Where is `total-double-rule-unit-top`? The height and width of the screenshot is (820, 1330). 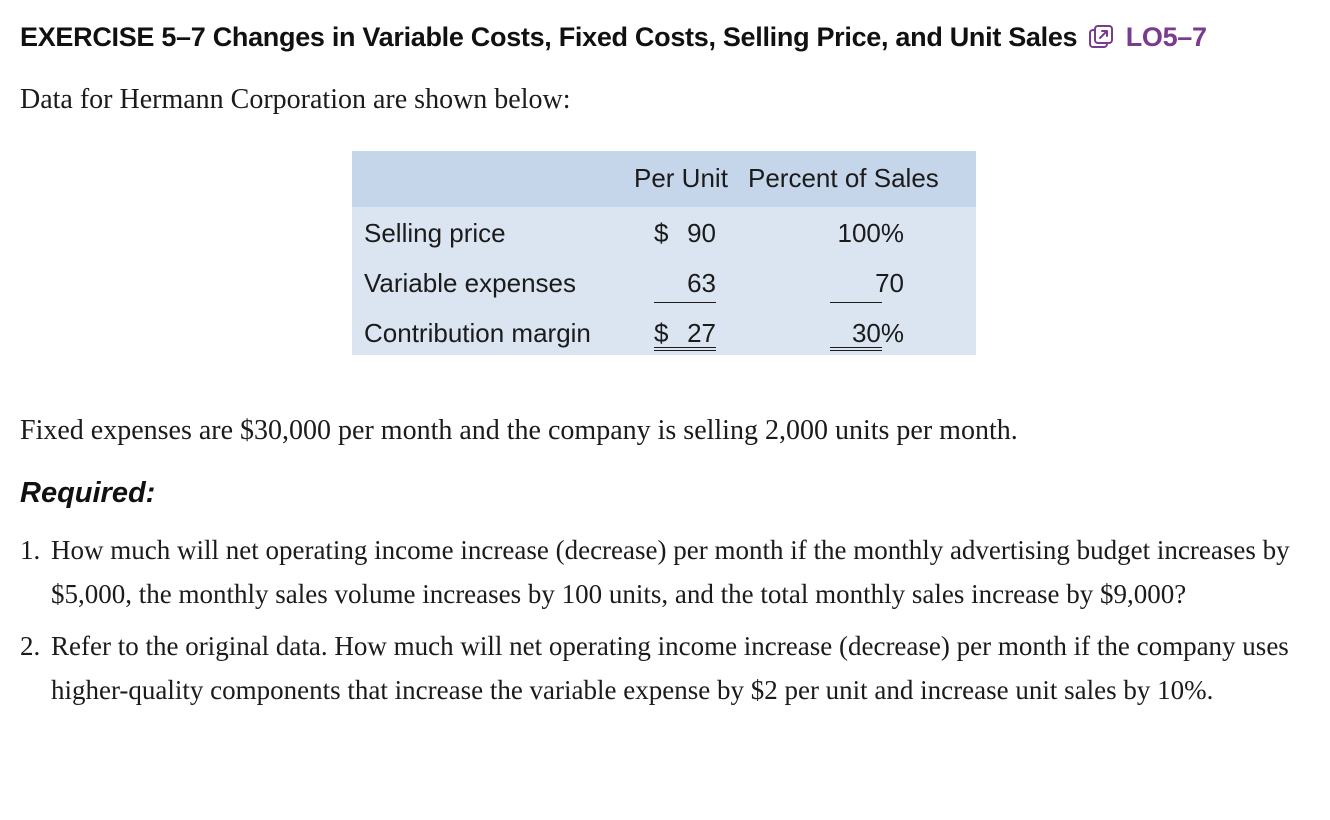
total-double-rule-unit-top is located at coordinates (685, 347).